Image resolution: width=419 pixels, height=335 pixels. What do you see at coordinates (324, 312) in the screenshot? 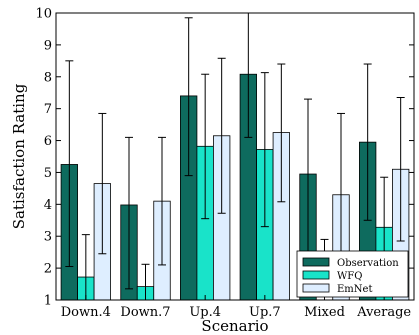
I see `x-tick-label: Mixed` at bounding box center [324, 312].